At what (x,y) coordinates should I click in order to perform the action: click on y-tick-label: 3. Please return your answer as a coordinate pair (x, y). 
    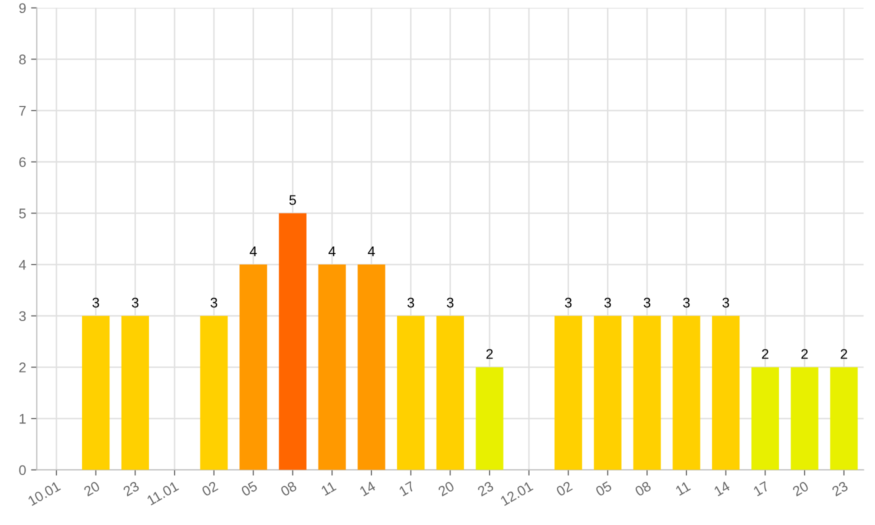
    Looking at the image, I should click on (22, 316).